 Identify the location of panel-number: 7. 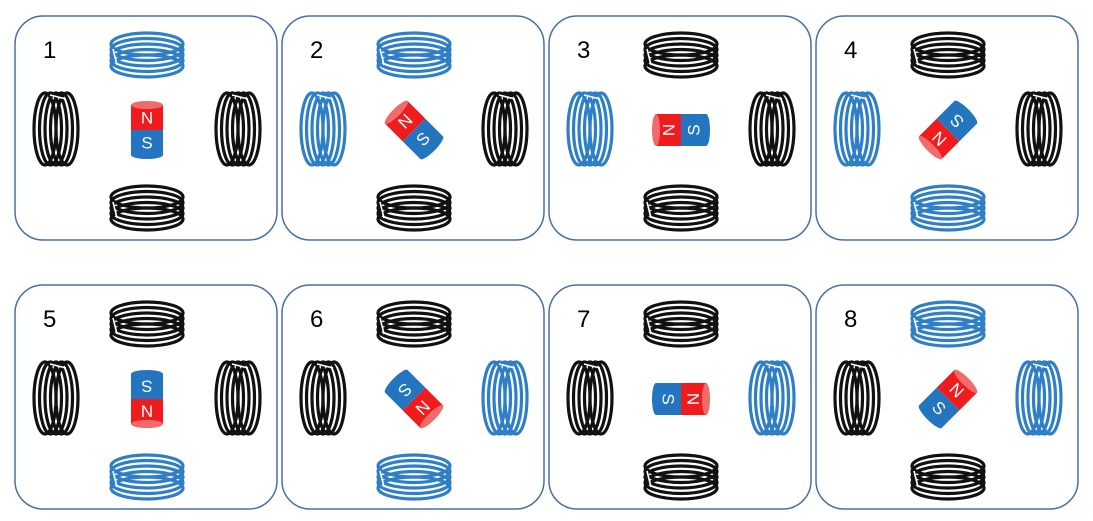
(583, 319).